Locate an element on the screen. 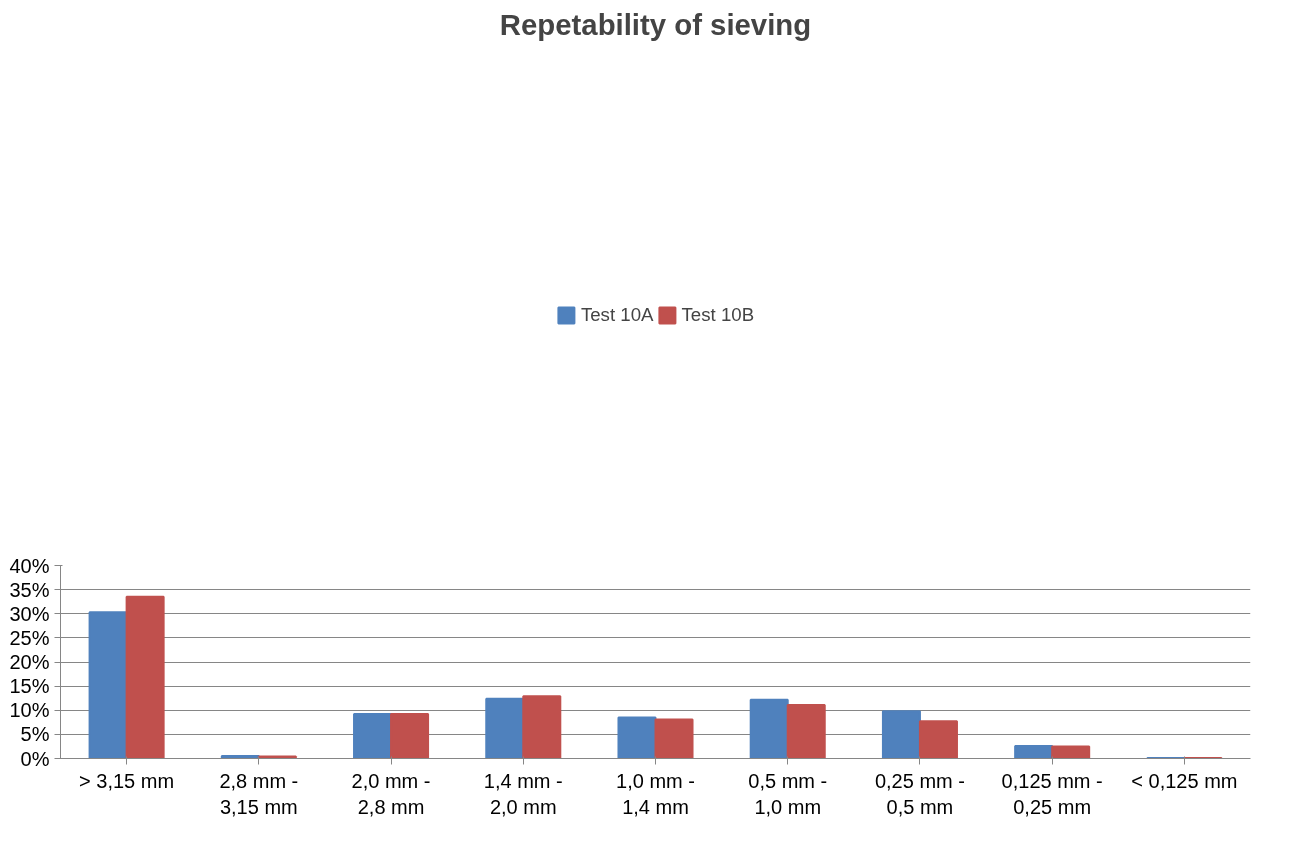 This screenshot has height=841, width=1293. x-tick-label: 1,4 mm - 2,0 mm is located at coordinates (523, 793).